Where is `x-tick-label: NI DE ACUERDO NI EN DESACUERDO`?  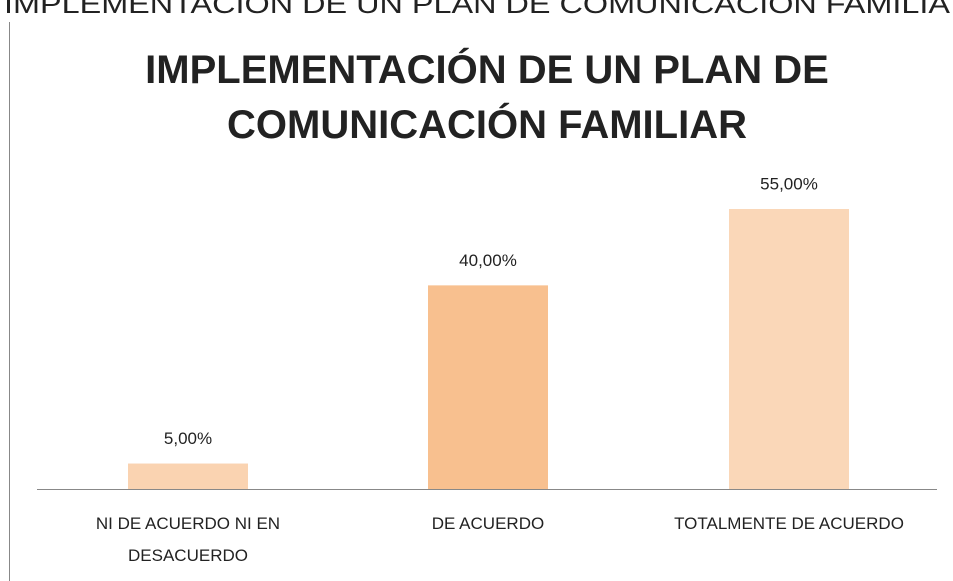
x-tick-label: NI DE ACUERDO NI EN DESACUERDO is located at coordinates (188, 539).